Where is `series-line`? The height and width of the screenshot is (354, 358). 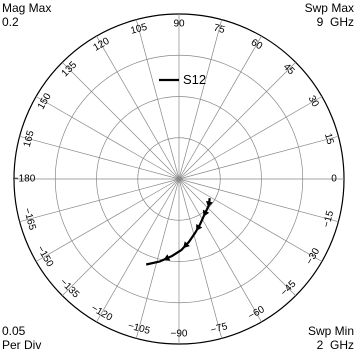 series-line is located at coordinates (178, 232).